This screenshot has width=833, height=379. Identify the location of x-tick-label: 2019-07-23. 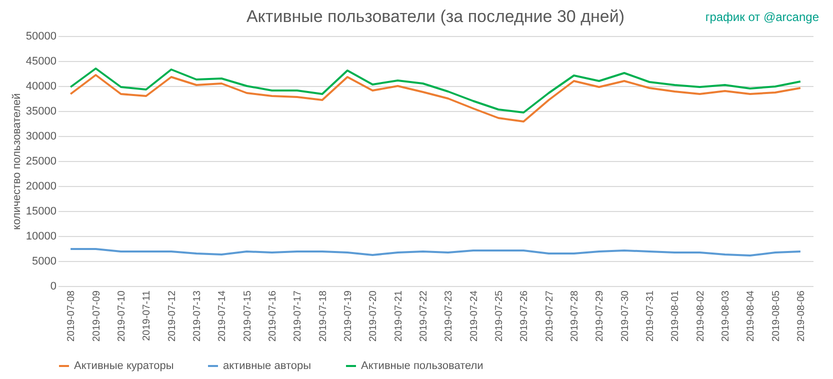
(449, 316).